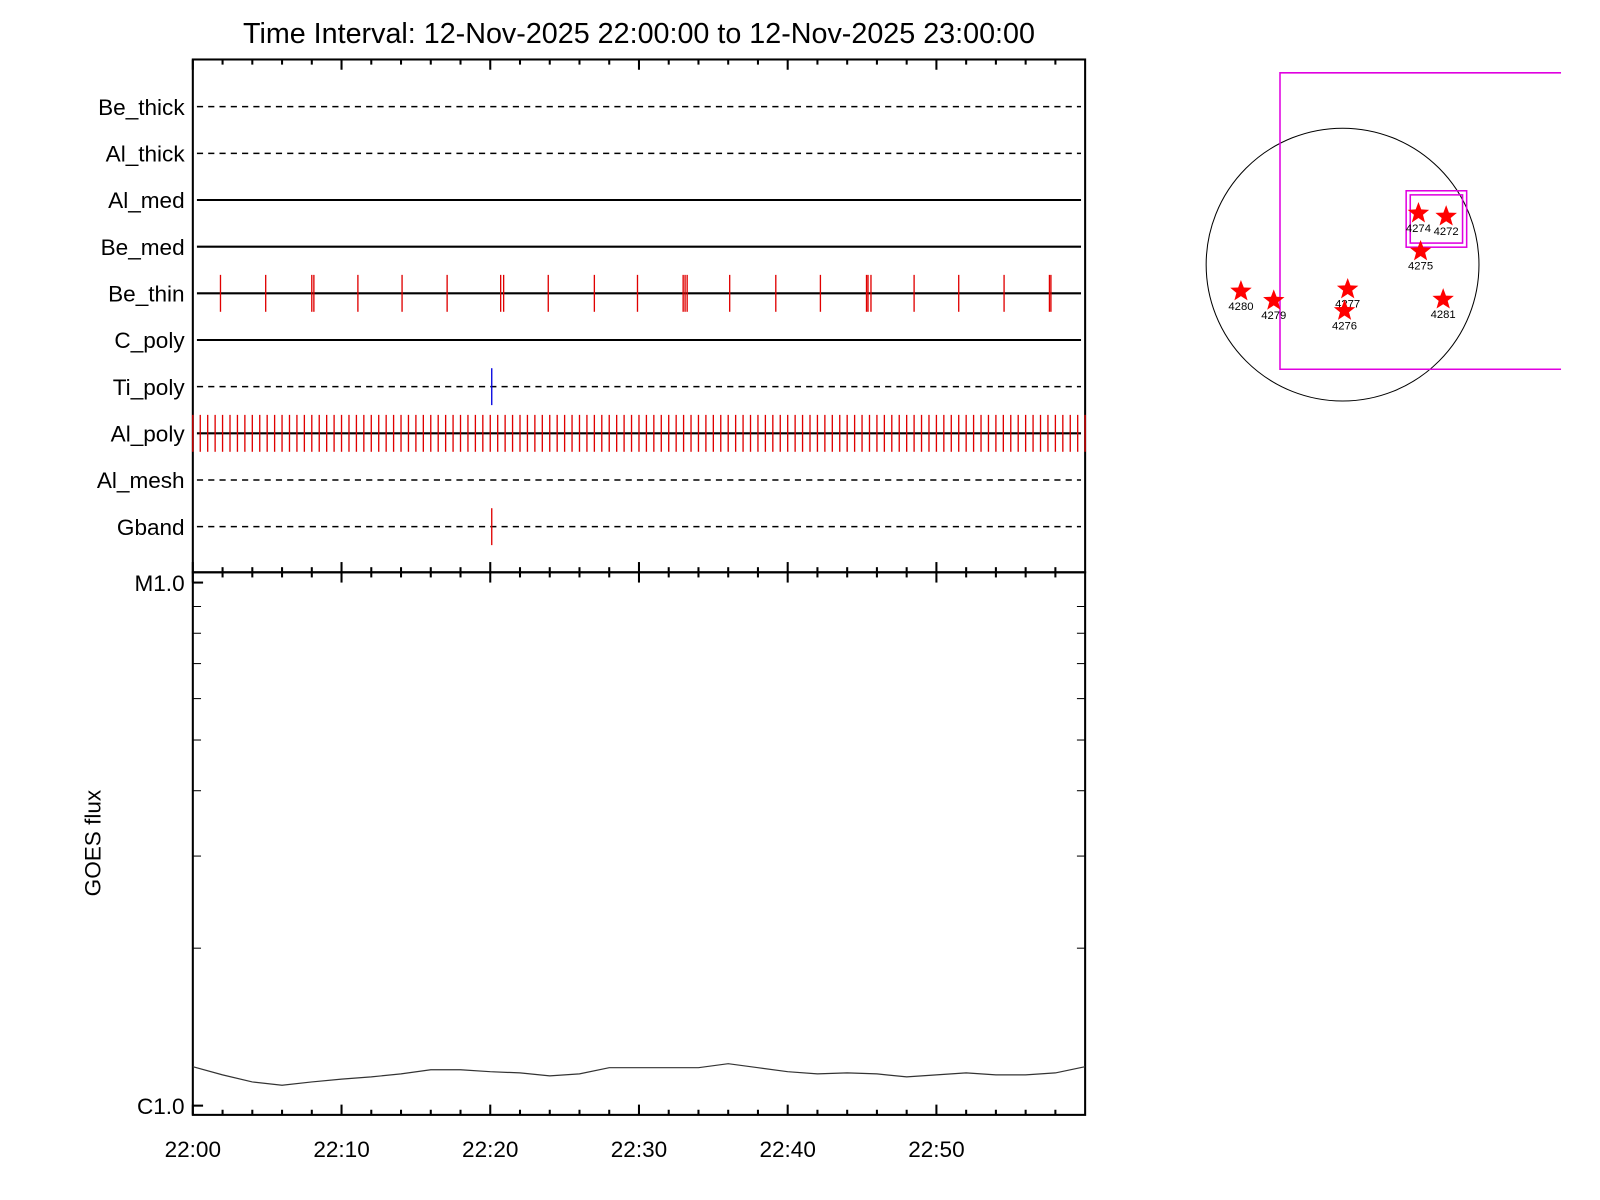  Describe the element at coordinates (148, 434) in the screenshot. I see `row-label: Al_poly` at that location.